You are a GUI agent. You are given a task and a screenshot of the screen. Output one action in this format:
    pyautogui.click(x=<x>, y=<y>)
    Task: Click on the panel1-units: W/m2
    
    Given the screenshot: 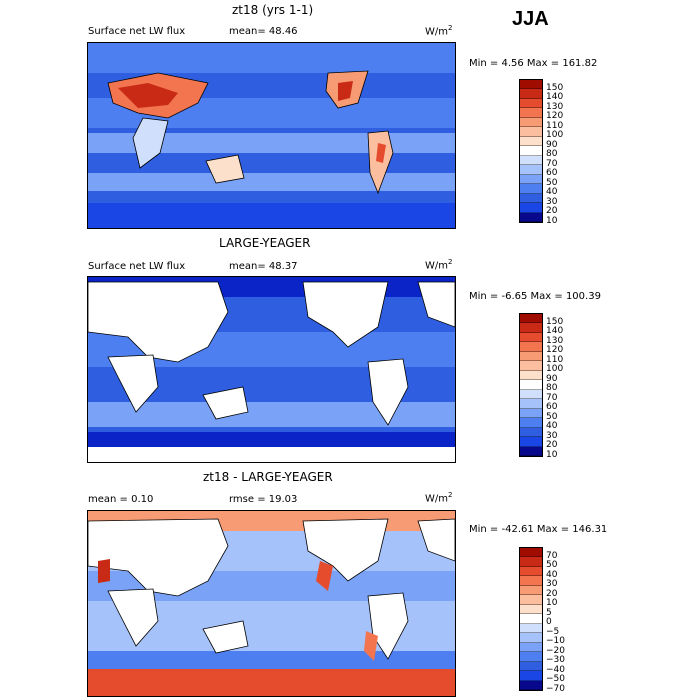 What is the action you would take?
    pyautogui.click(x=439, y=31)
    